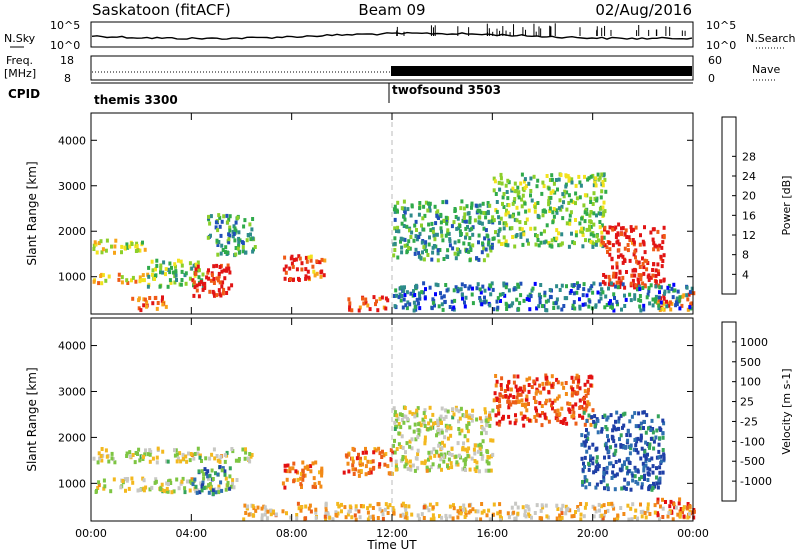 The image size is (800, 554). Describe the element at coordinates (492, 533) in the screenshot. I see `x-tick-label: 16:00` at that location.